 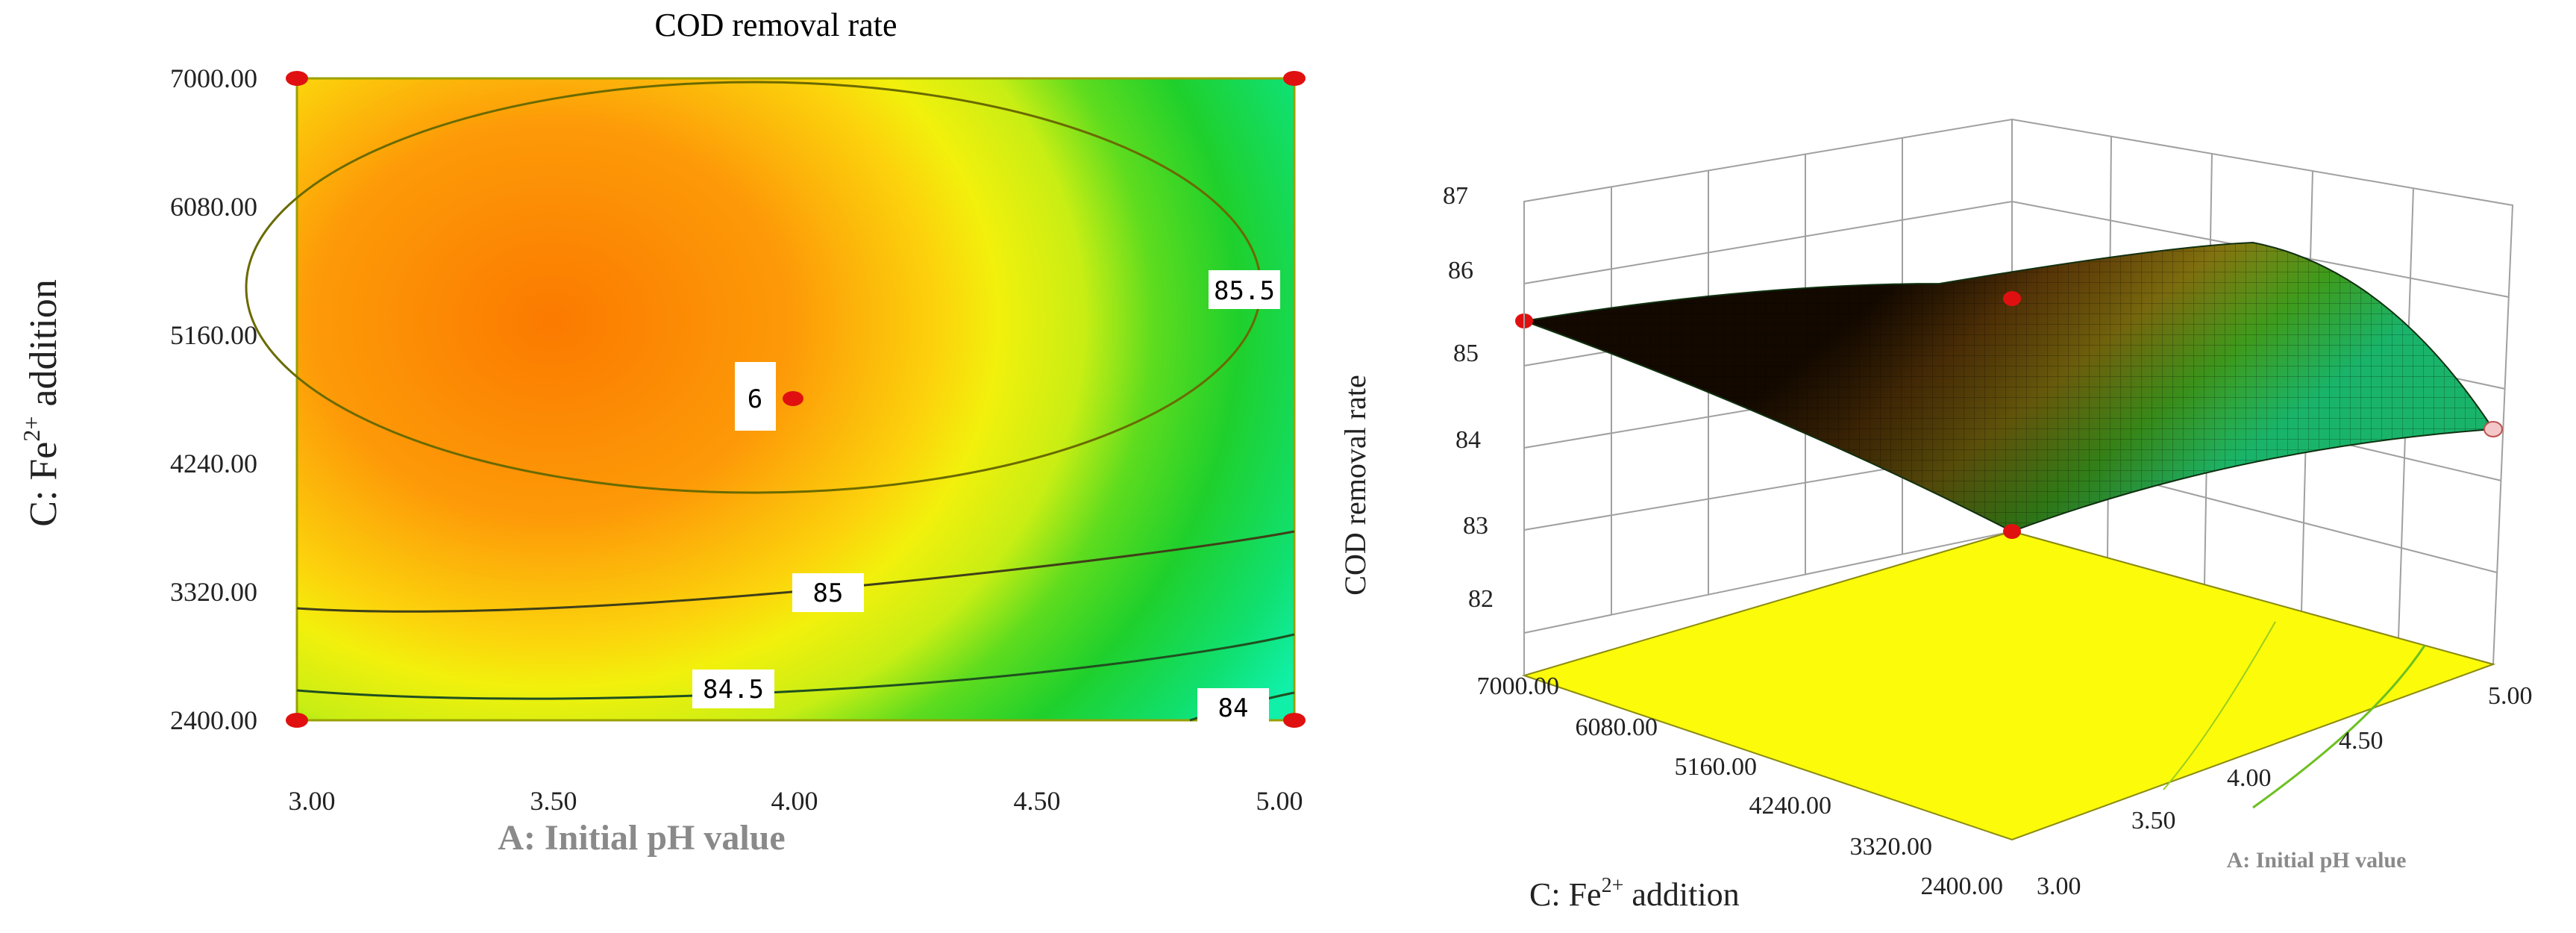 I want to click on y-tick-label: 3320.00, so click(x=213, y=592).